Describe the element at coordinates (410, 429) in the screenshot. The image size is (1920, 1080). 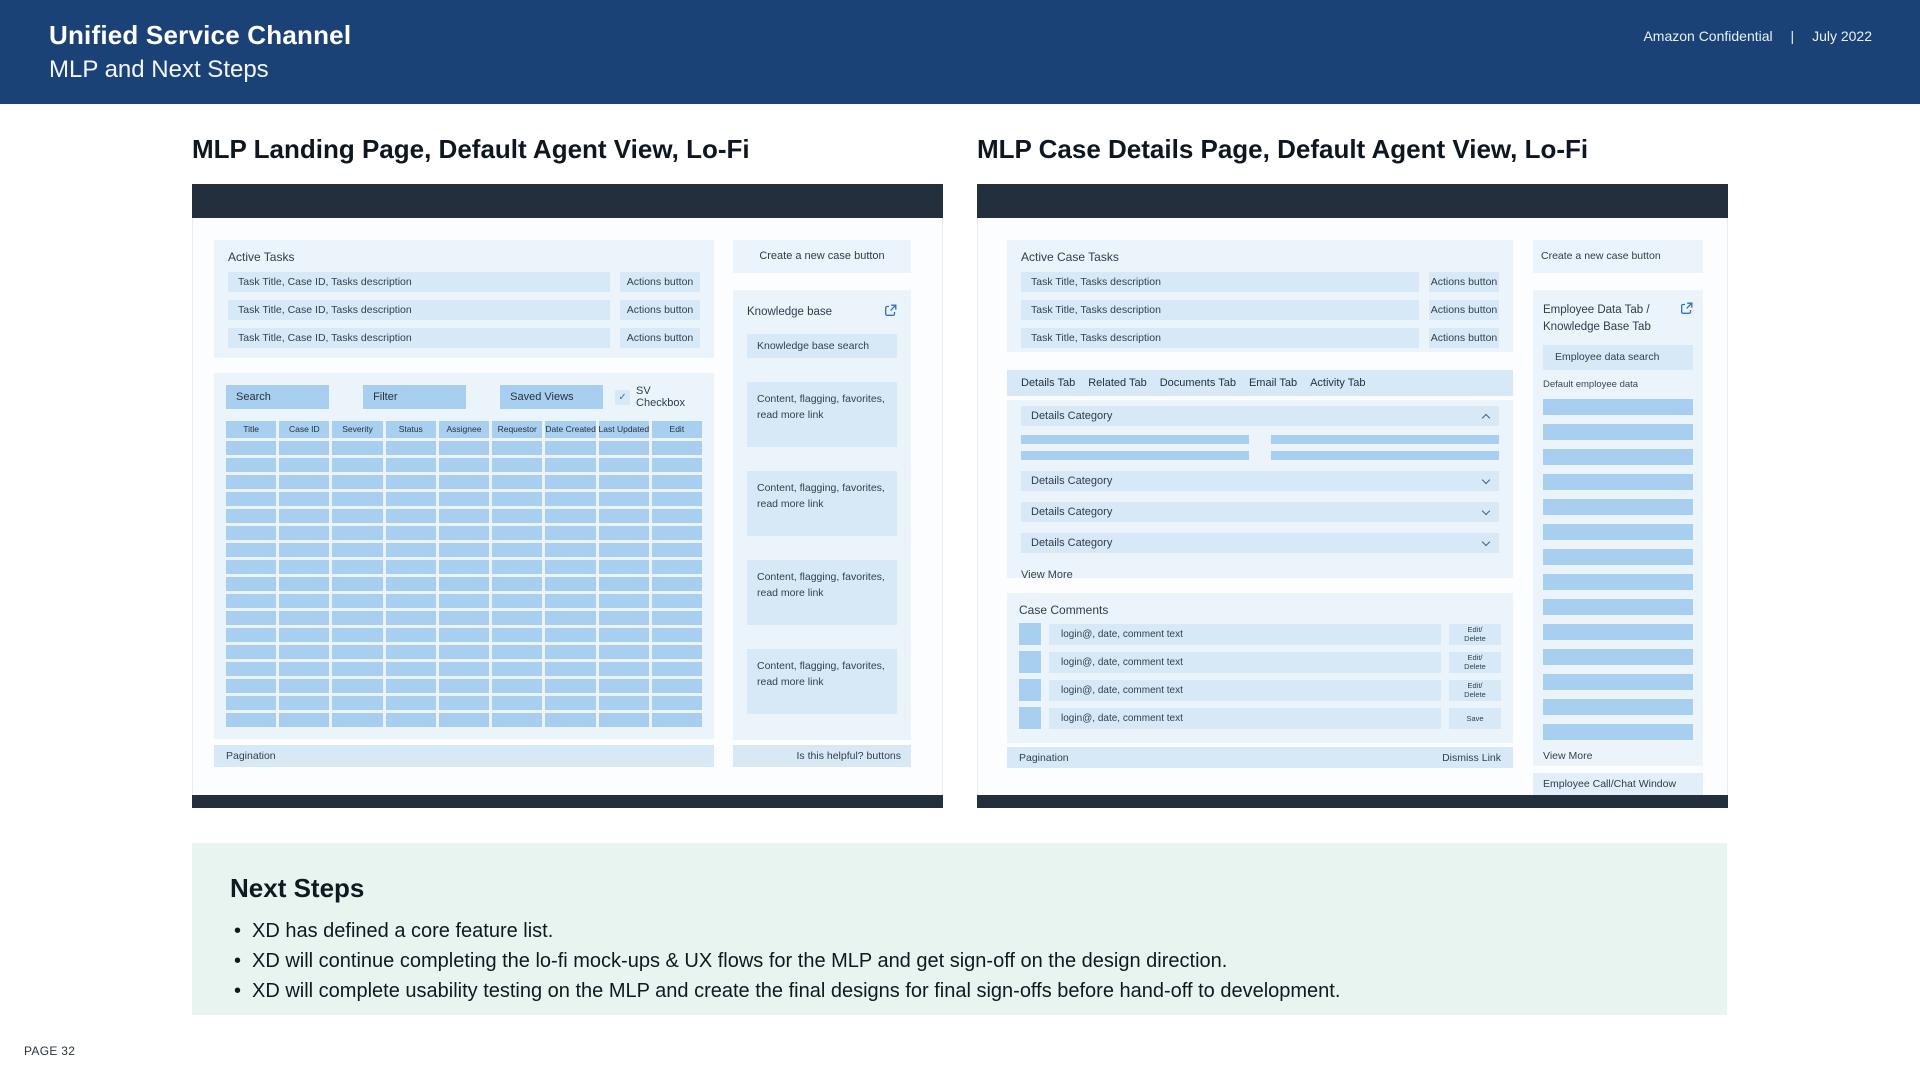
I see `column-header-status: Status` at that location.